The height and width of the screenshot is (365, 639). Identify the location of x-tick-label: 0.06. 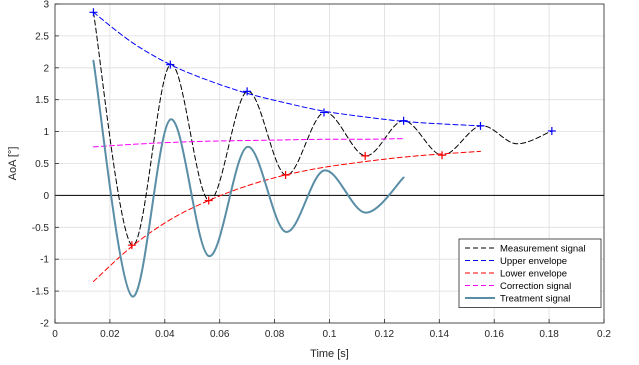
(220, 334).